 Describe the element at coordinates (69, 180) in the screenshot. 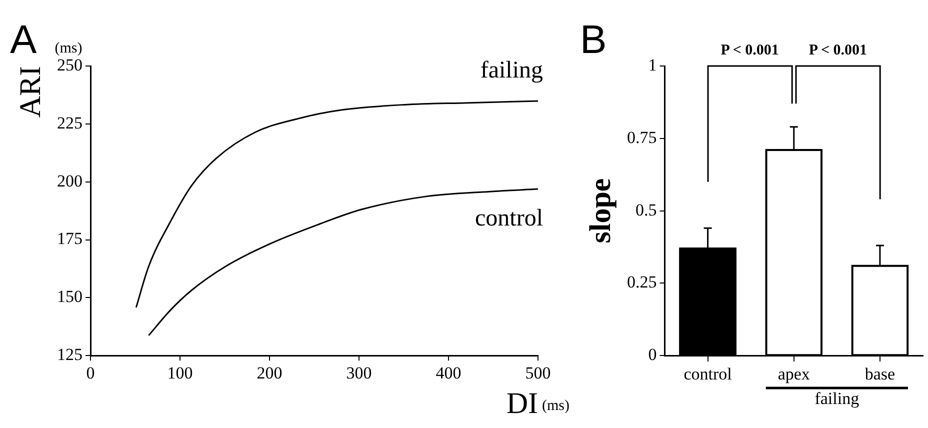

I see `y-tick-label: 200` at that location.